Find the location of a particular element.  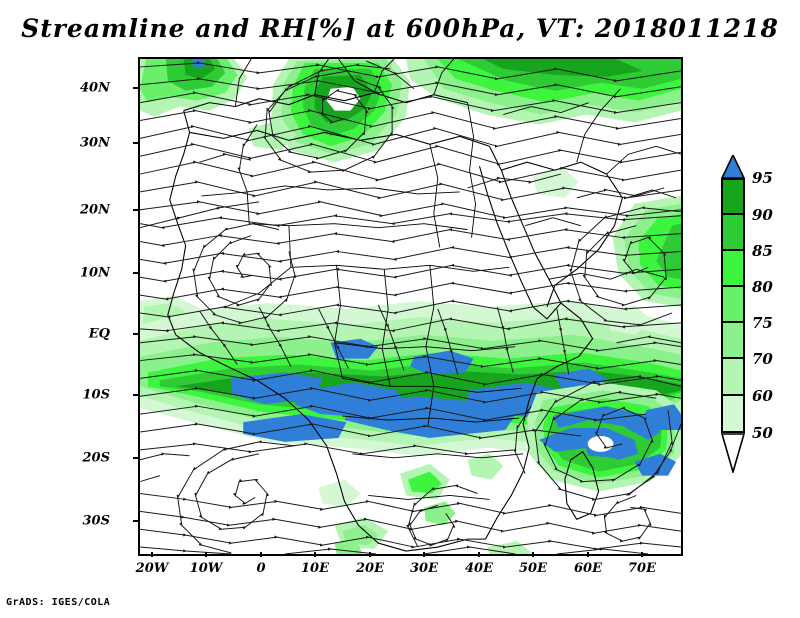

x-axis-label-40e: 40E is located at coordinates (479, 568).